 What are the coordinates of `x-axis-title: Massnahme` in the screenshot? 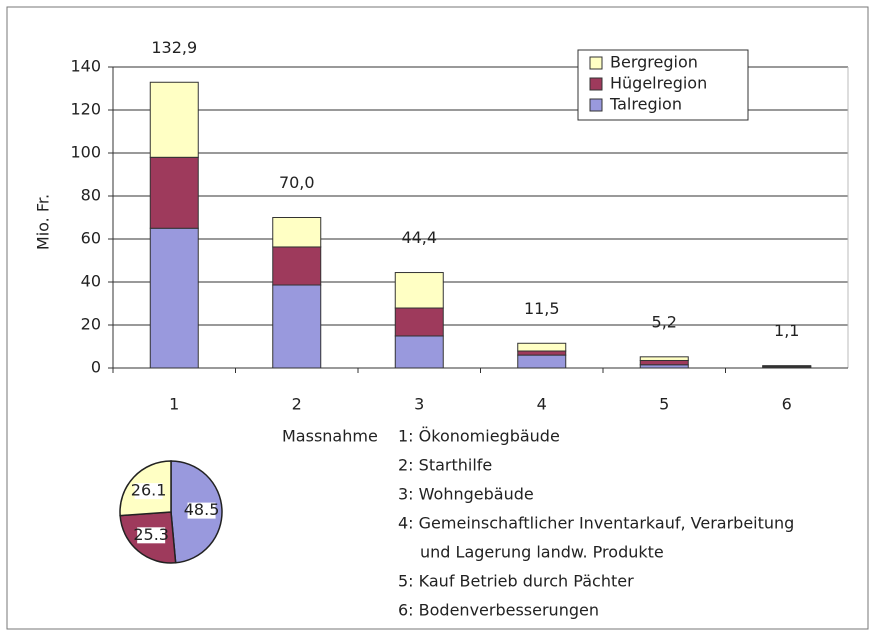 It's located at (330, 436).